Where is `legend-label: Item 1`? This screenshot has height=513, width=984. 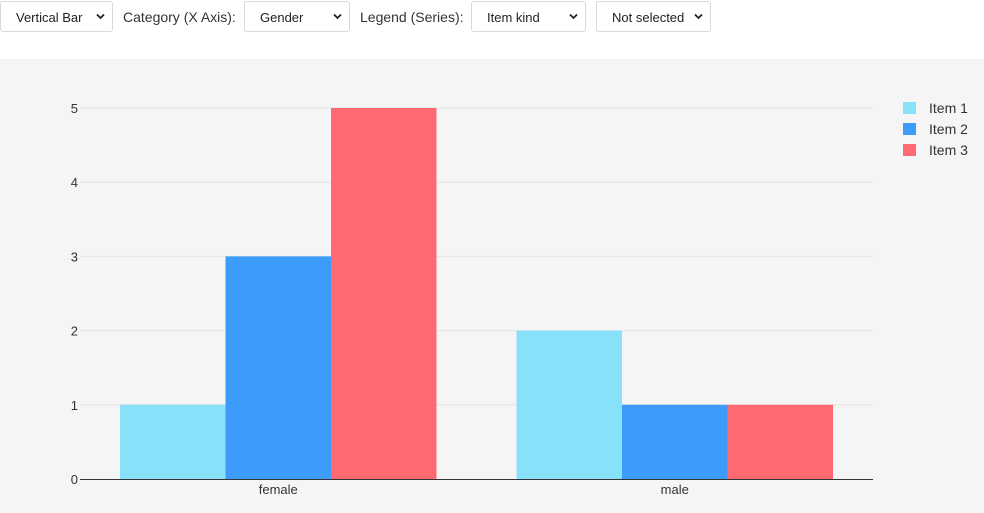 legend-label: Item 1 is located at coordinates (948, 107).